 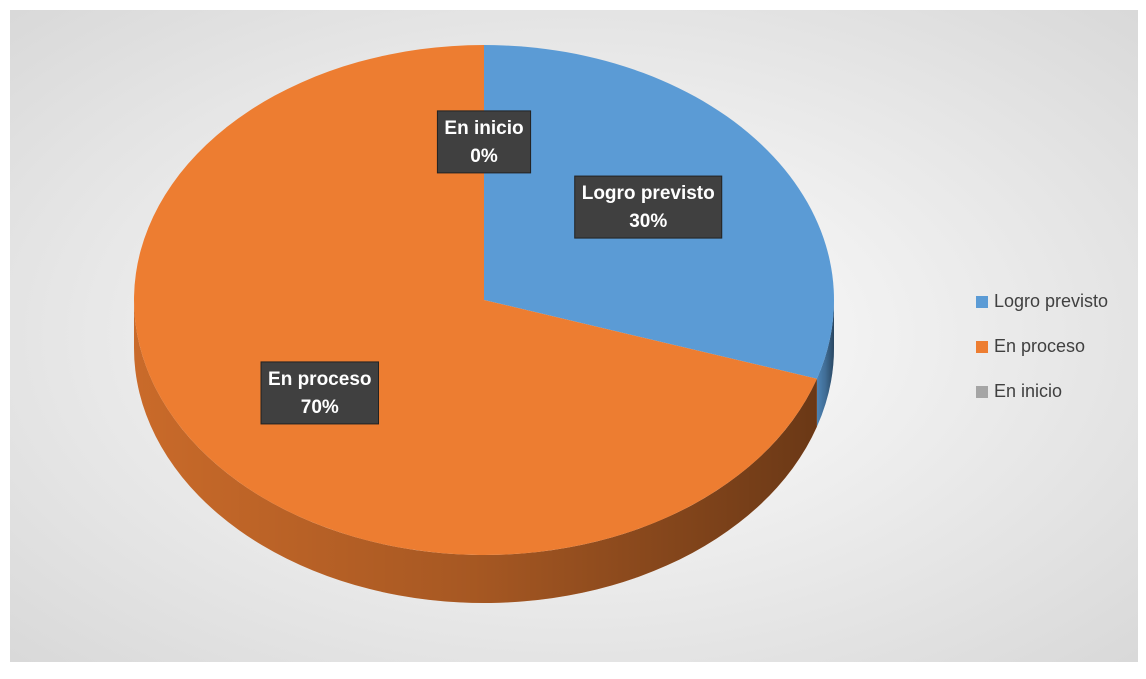 What do you see at coordinates (484, 156) in the screenshot?
I see `data-label-value: 0%` at bounding box center [484, 156].